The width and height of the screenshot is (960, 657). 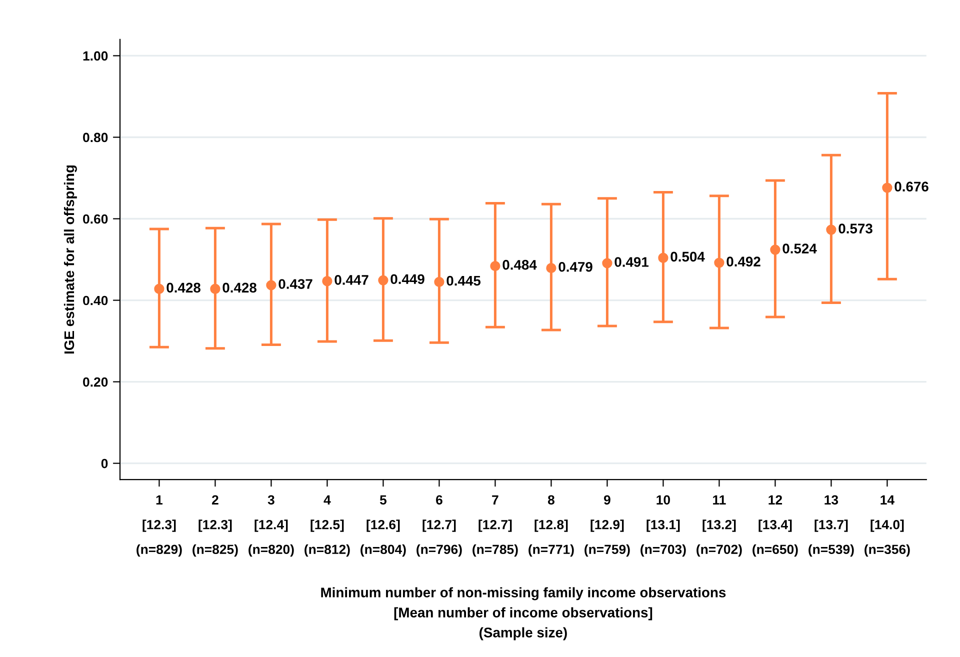 I want to click on x-tick-label: 10 [13.1] (n=703), so click(x=663, y=526).